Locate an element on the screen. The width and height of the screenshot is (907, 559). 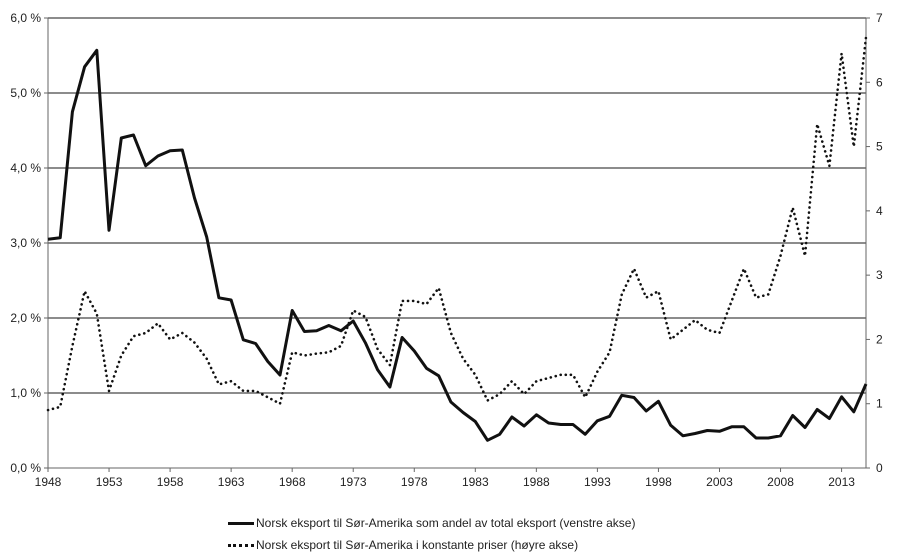
x-tick-label: 1968 is located at coordinates (292, 482).